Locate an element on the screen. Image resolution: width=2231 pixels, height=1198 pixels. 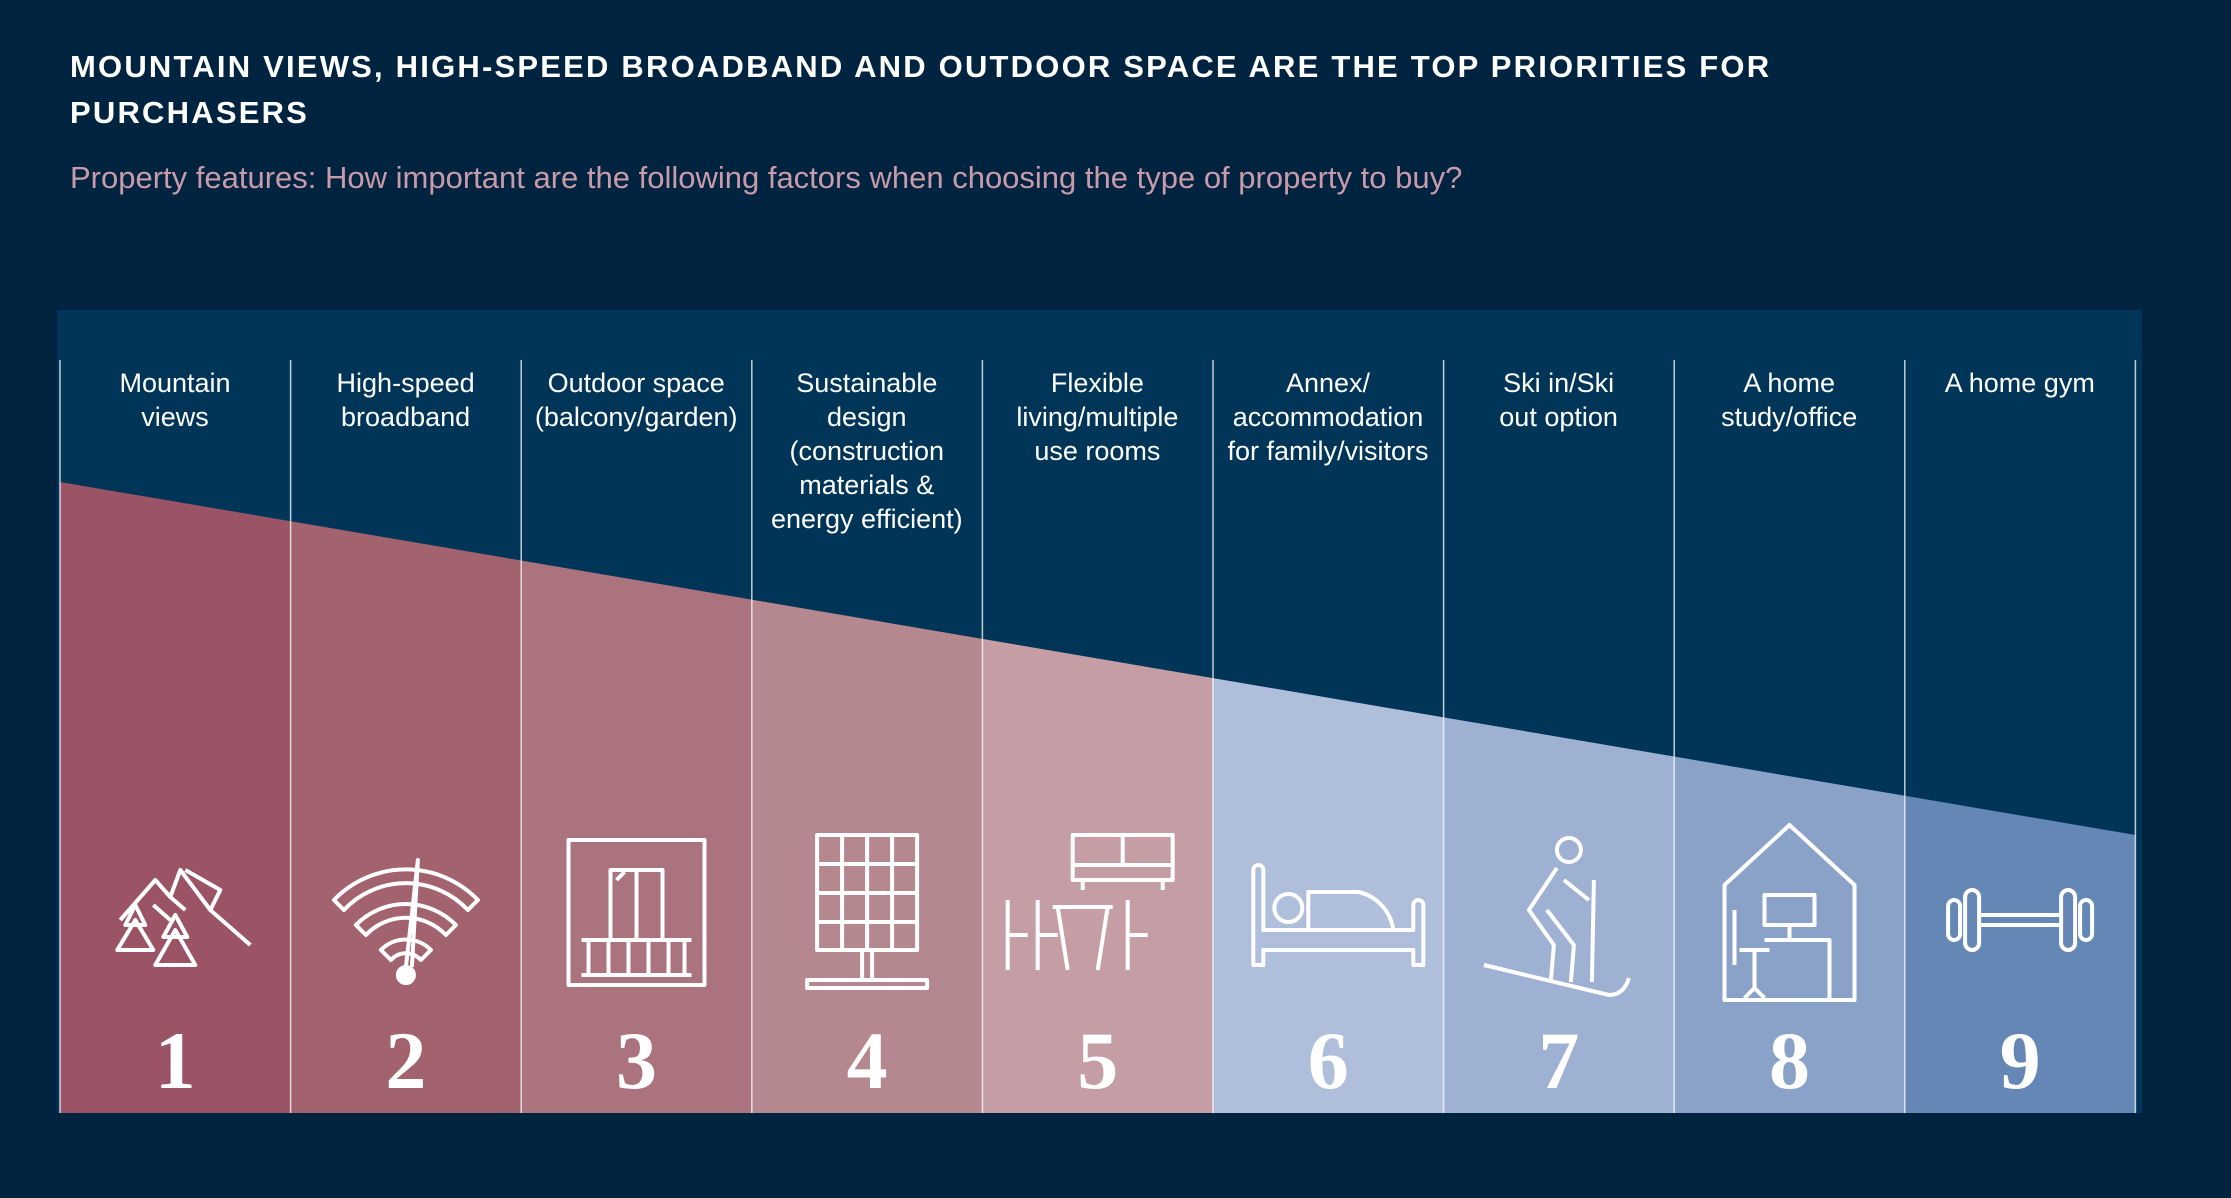
category-label: Mountain views is located at coordinates (175, 400).